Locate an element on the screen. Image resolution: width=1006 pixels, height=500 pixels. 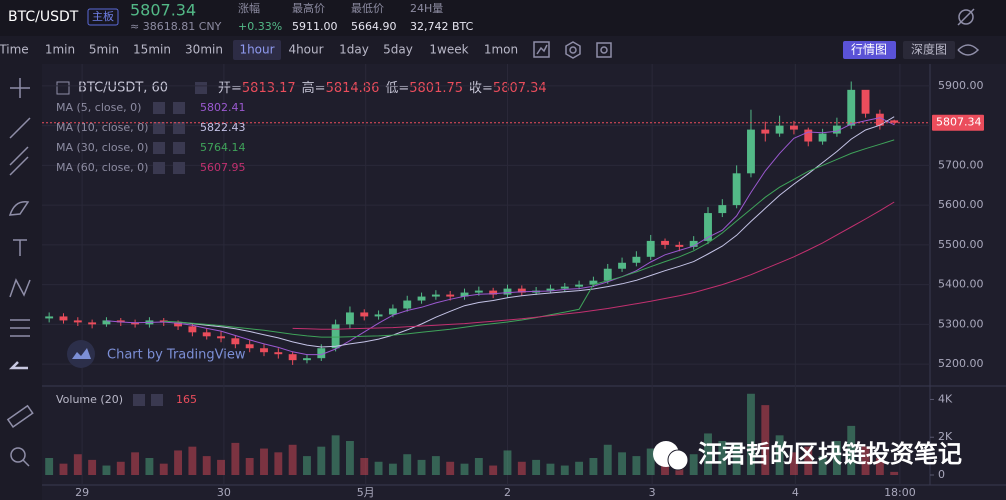
interval: 1week is located at coordinates (448, 50).